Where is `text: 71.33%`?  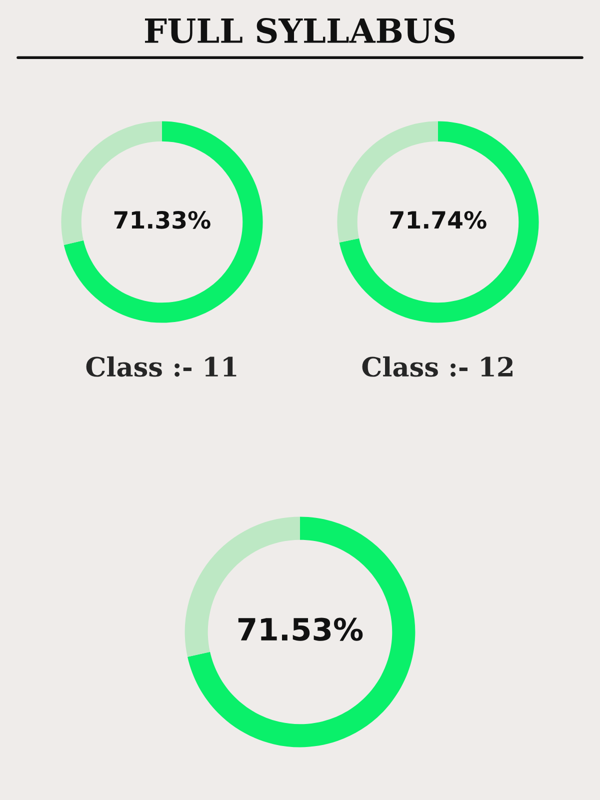
text: 71.33% is located at coordinates (162, 219).